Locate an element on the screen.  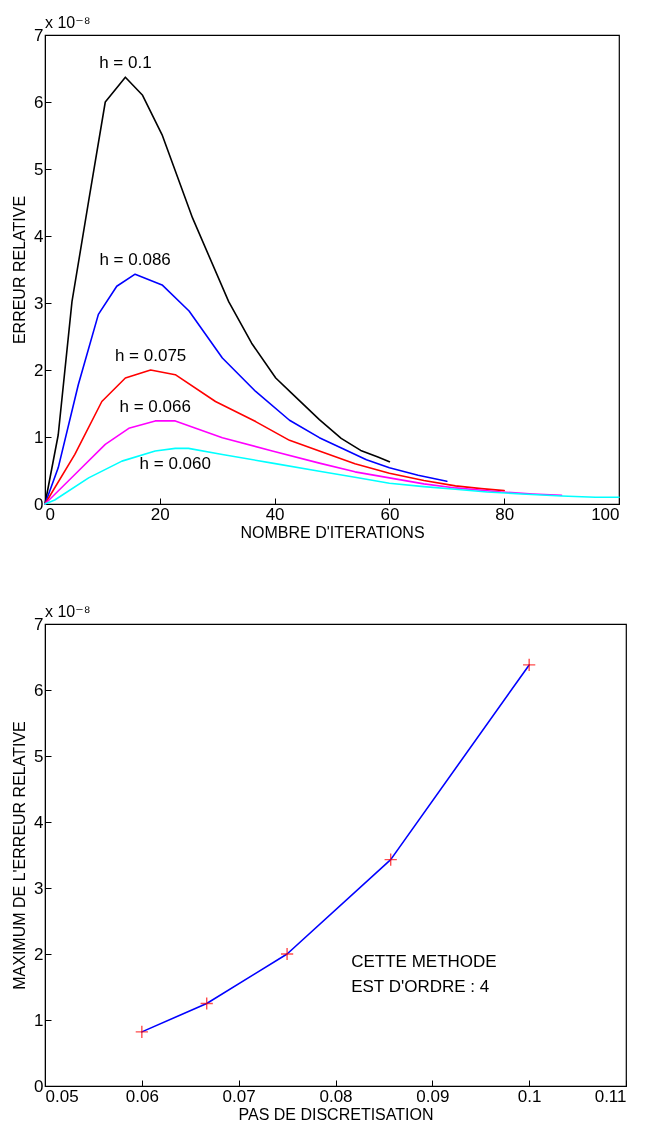
x-tick-label: 0.08 is located at coordinates (336, 1096).